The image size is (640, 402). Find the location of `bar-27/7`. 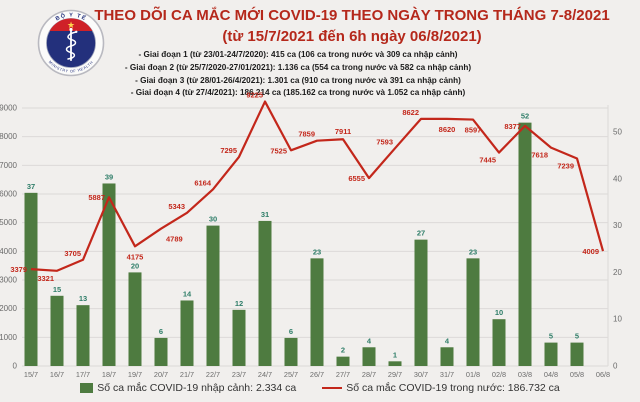

bar-27/7 is located at coordinates (343, 361).